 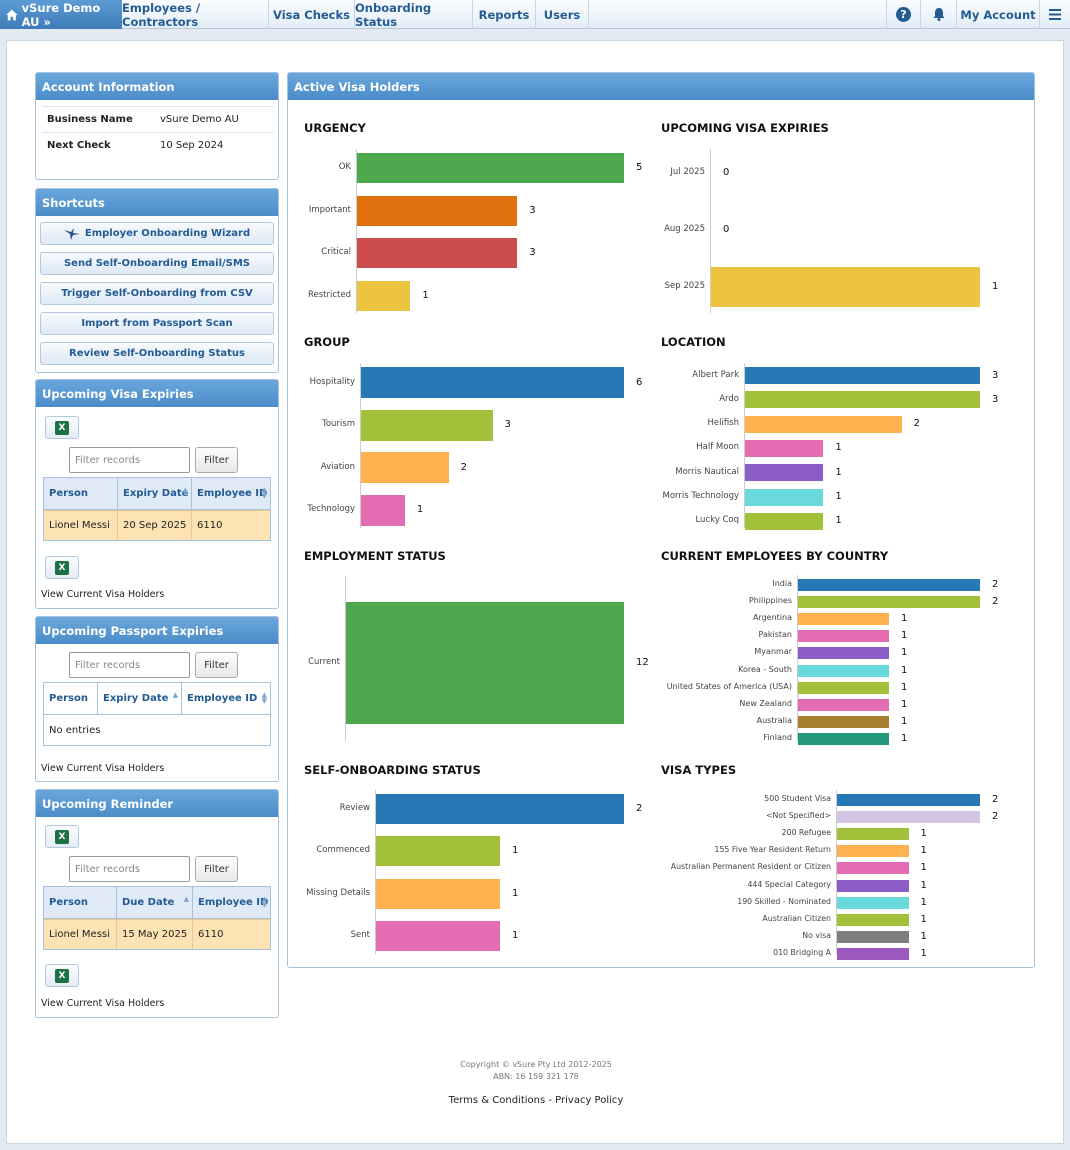 I want to click on chart-category-label: Korea - South, so click(x=765, y=669).